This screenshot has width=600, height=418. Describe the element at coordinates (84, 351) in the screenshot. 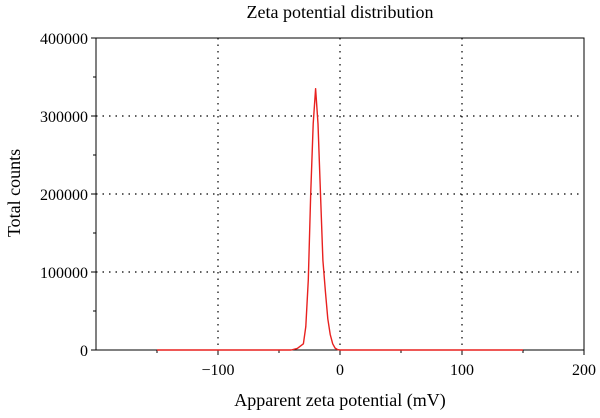

I see `y-tick-label: 0` at that location.